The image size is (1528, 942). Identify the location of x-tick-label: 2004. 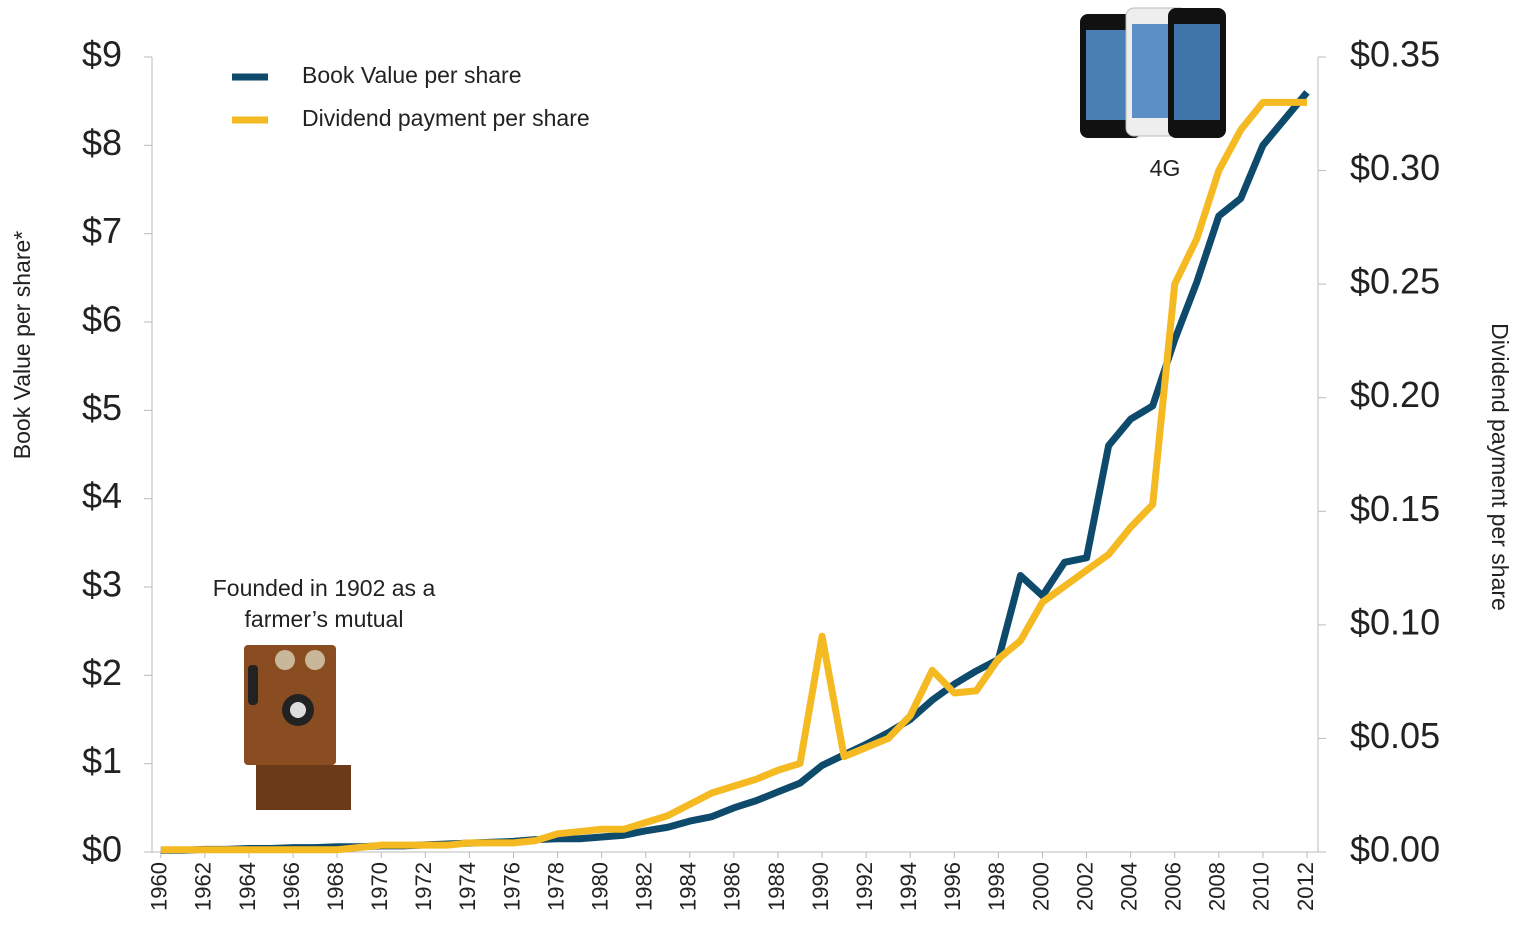
(1128, 886).